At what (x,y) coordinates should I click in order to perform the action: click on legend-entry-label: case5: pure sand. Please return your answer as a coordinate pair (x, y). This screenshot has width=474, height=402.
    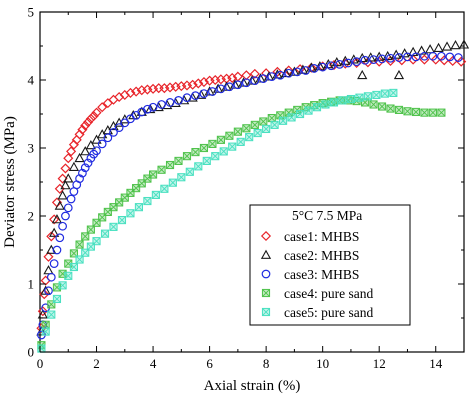
    Looking at the image, I should click on (328, 312).